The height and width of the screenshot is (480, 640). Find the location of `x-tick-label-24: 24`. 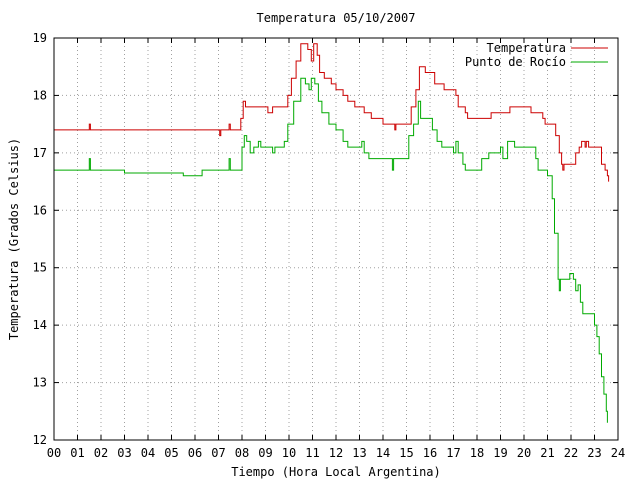

x-tick-label-24: 24 is located at coordinates (618, 453).